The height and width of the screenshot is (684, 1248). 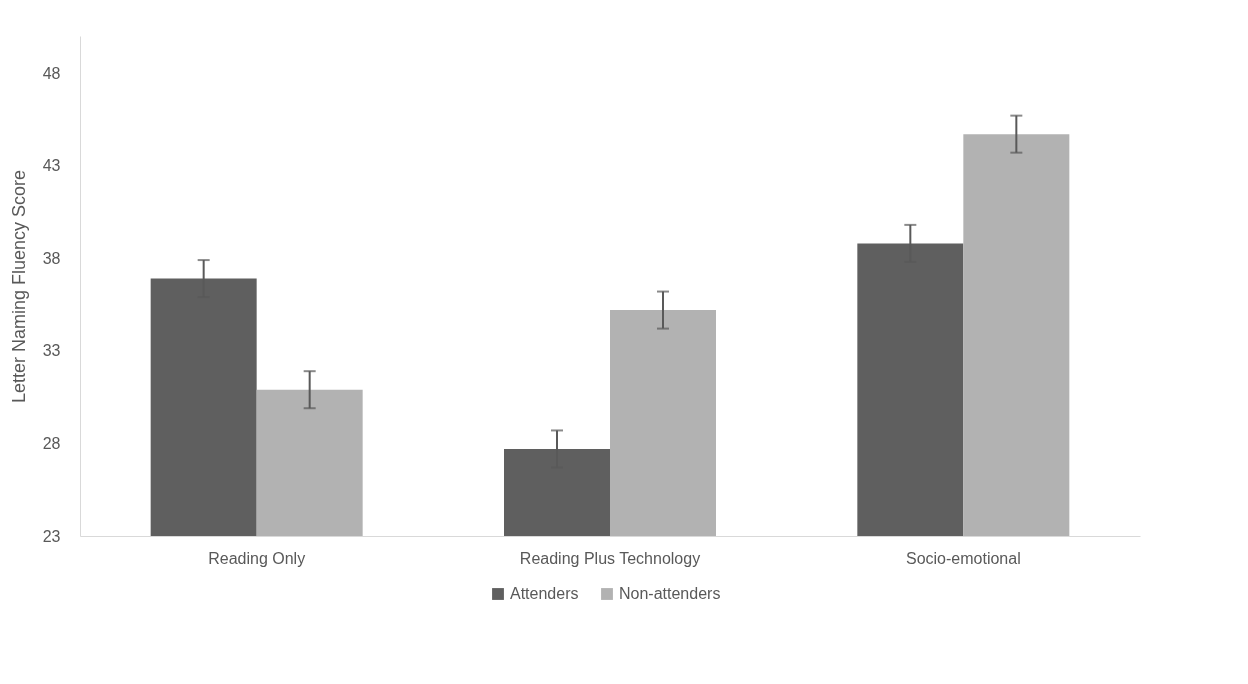 I want to click on legend-label: Non-attenders, so click(x=670, y=593).